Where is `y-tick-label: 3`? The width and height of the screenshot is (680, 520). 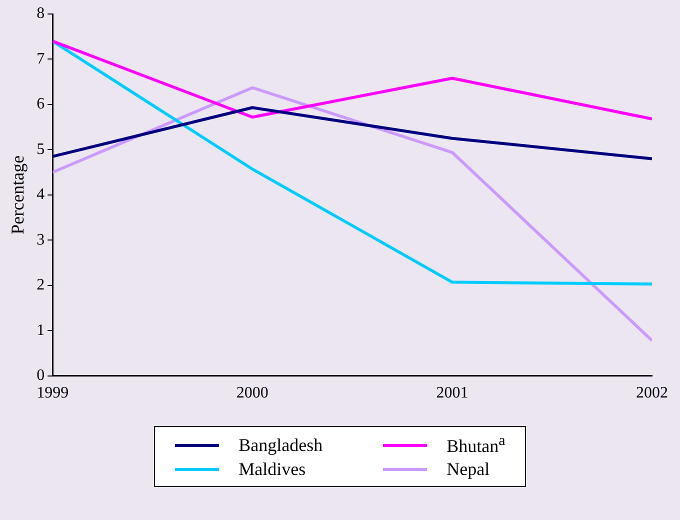 y-tick-label: 3 is located at coordinates (40, 239).